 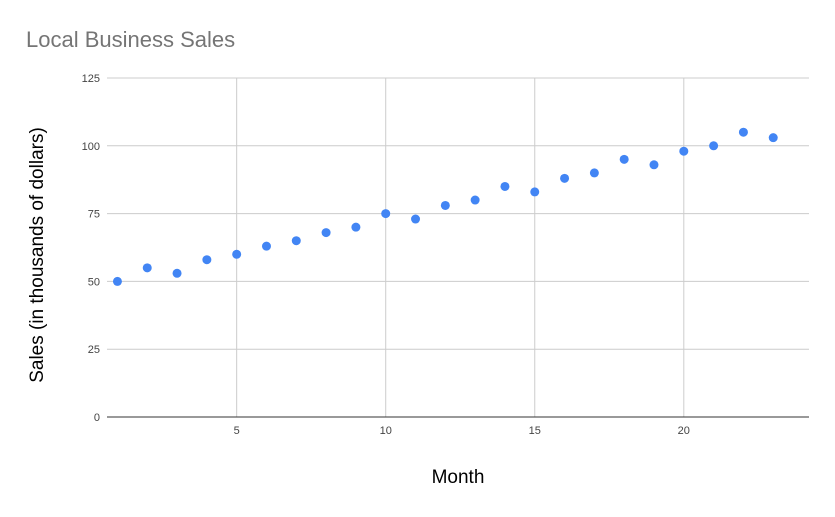 I want to click on x-tick-label: 10, so click(x=386, y=431).